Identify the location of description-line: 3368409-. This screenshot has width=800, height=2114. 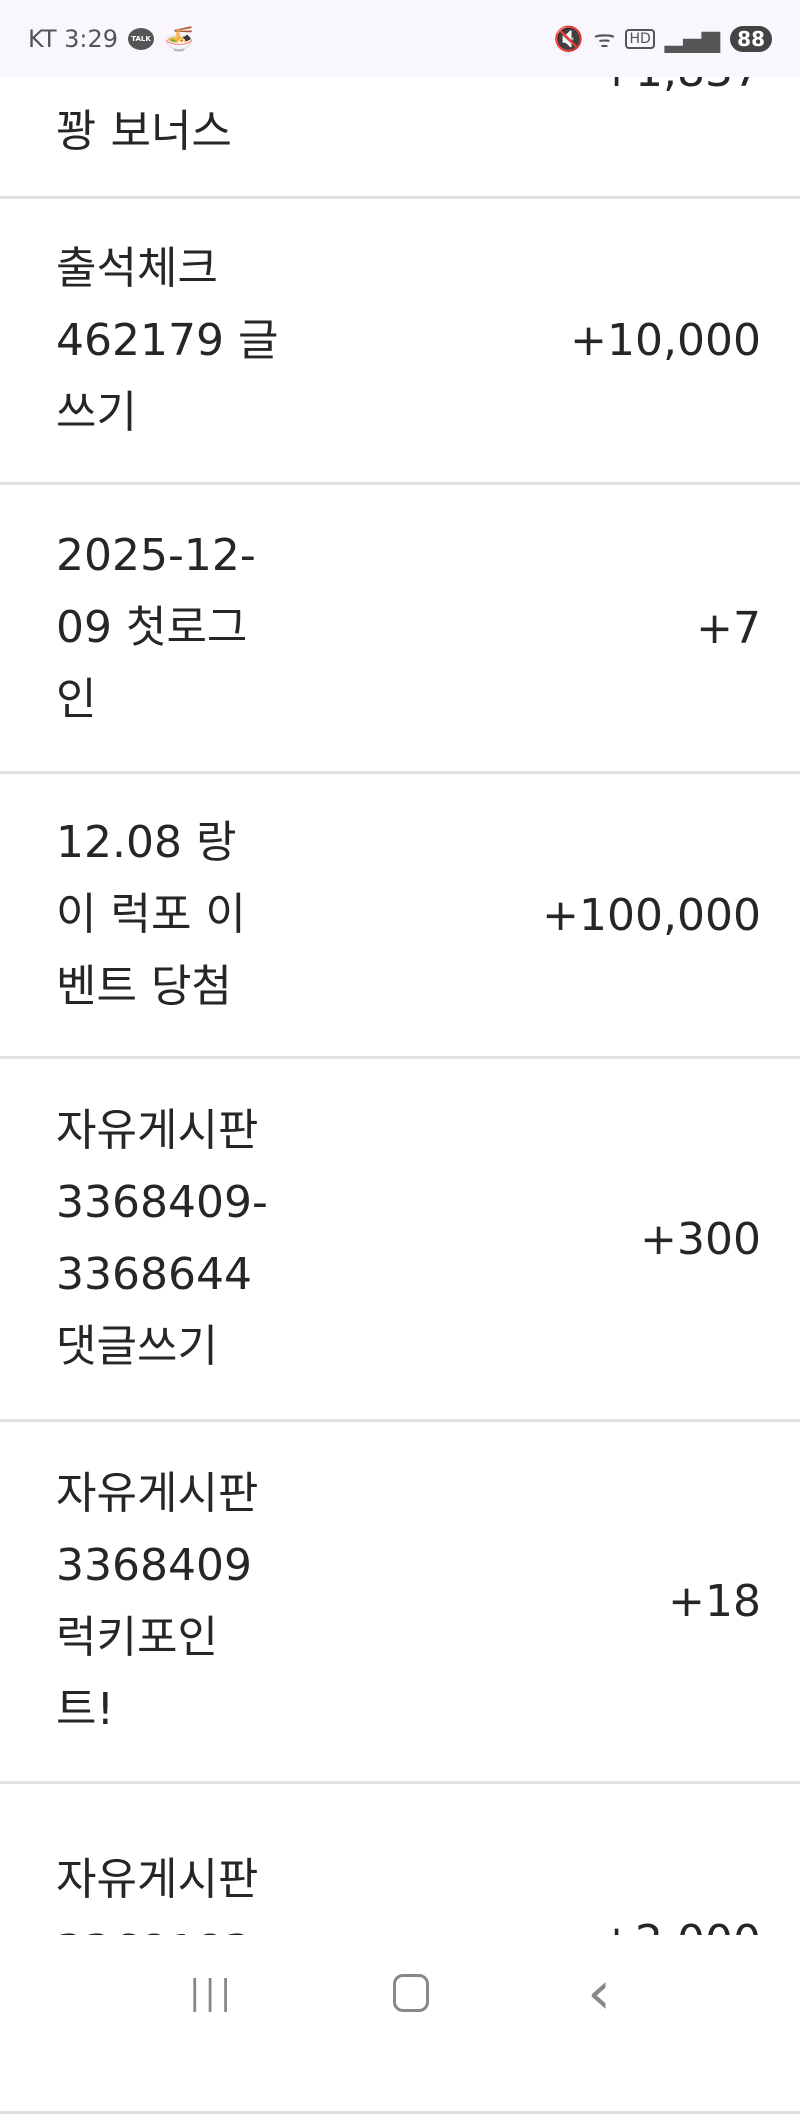
(162, 1202).